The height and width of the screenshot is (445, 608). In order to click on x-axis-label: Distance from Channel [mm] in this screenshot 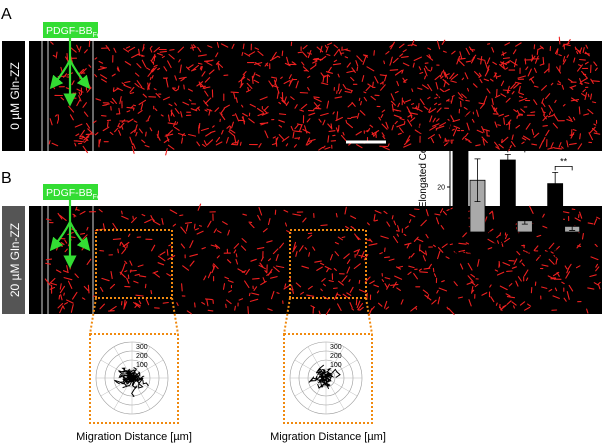, I will do `click(513, 254)`.